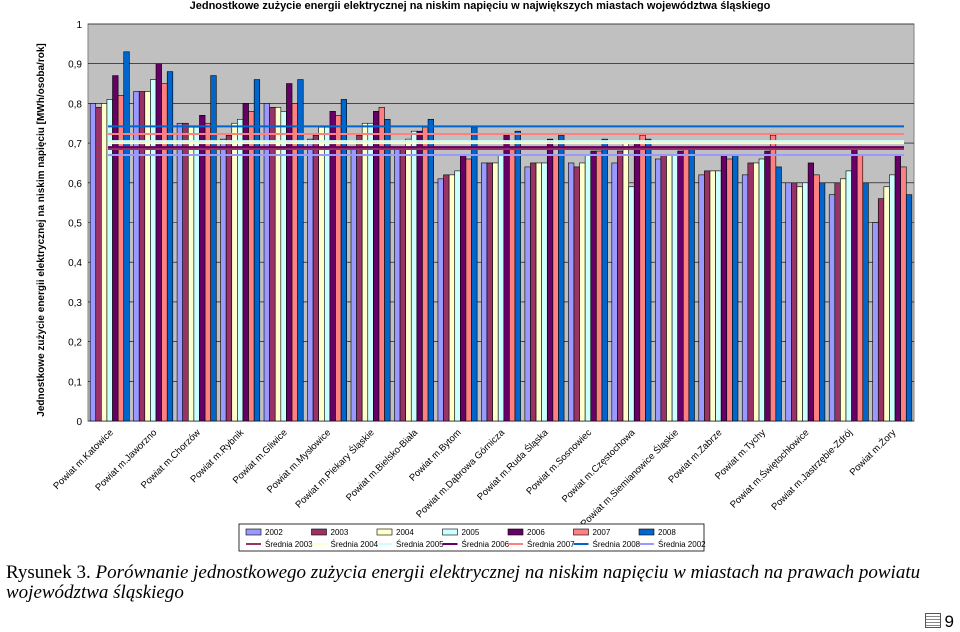  Describe the element at coordinates (75, 184) in the screenshot. I see `y-tick-label: 0,6` at that location.